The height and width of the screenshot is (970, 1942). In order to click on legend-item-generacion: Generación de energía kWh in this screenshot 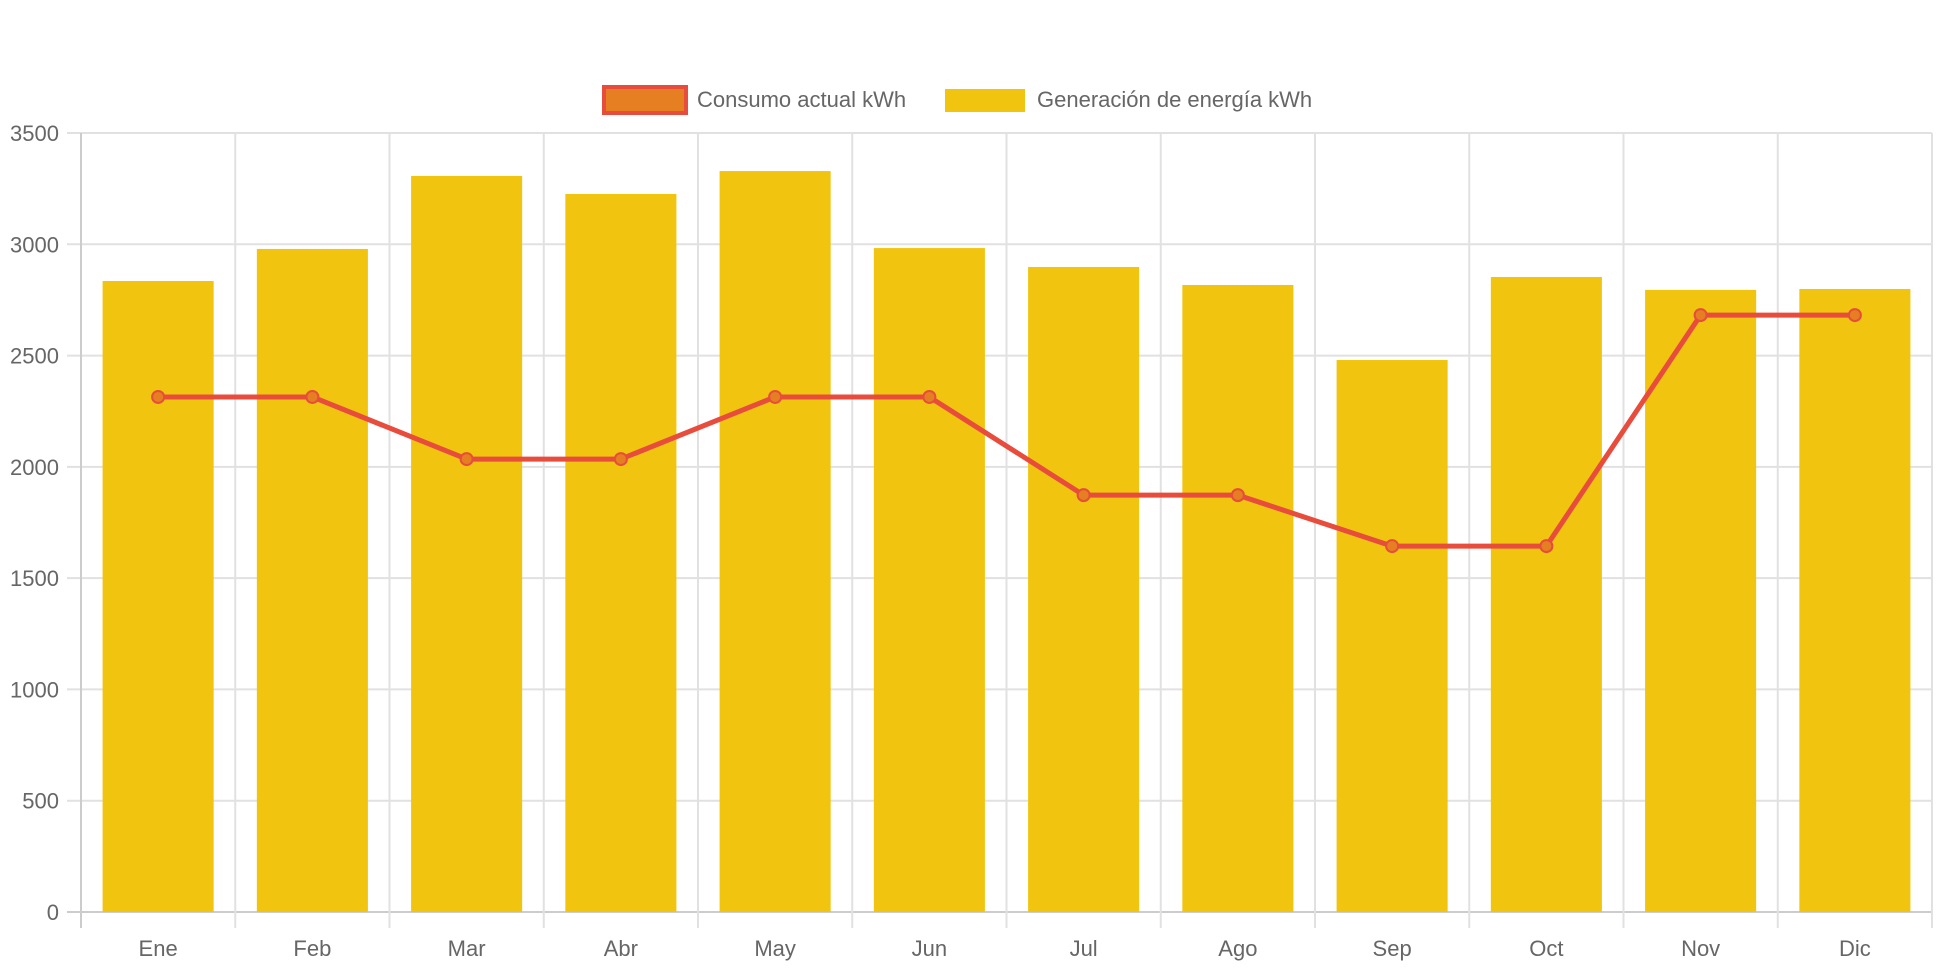, I will do `click(1128, 99)`.